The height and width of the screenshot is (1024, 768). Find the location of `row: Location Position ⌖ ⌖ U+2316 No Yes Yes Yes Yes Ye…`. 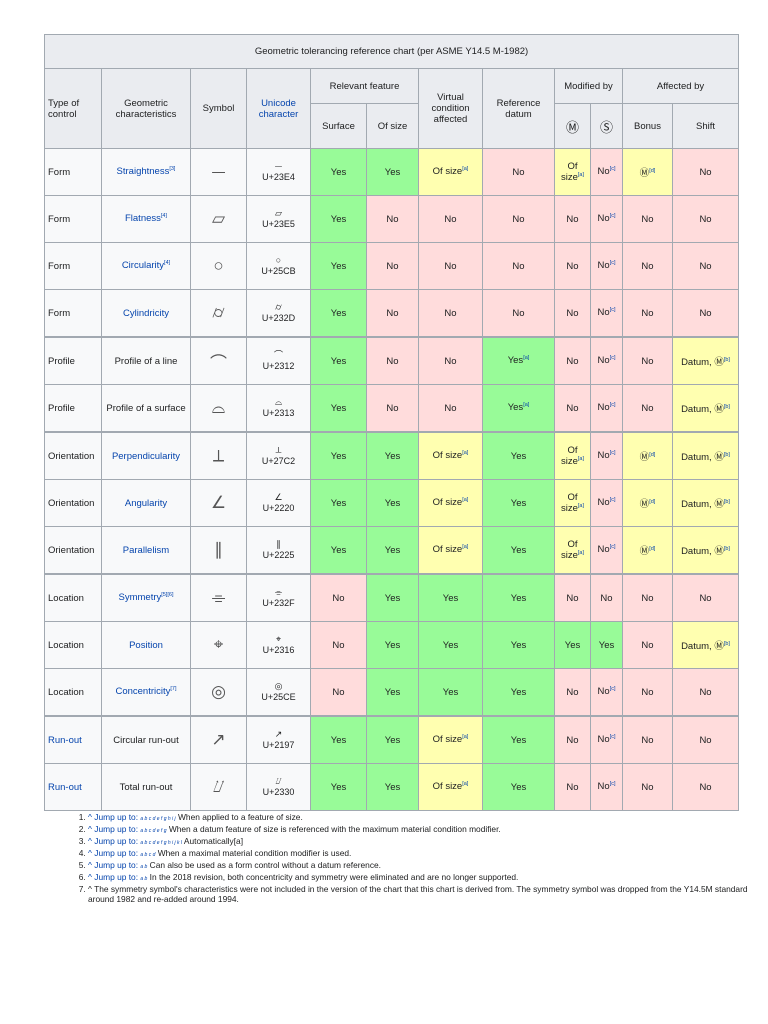

row: Location Position ⌖ ⌖ U+2316 No Yes Yes Yes Yes Ye… is located at coordinates (392, 645).